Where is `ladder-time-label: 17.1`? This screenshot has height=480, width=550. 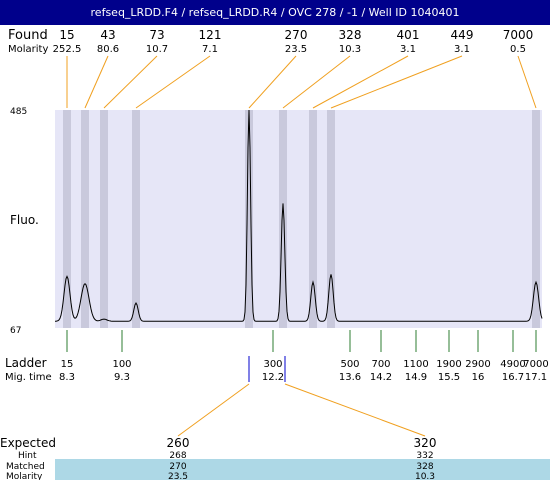 ladder-time-label: 17.1 is located at coordinates (536, 377).